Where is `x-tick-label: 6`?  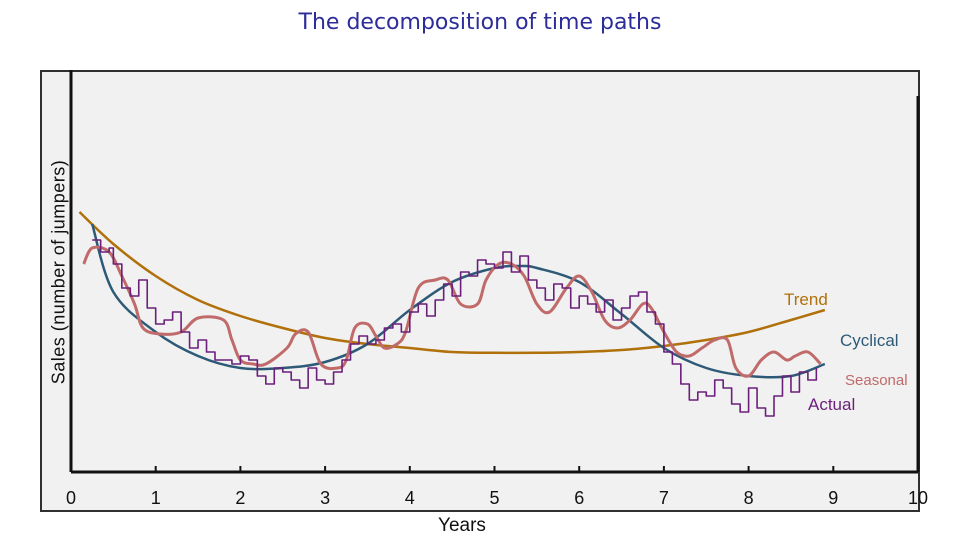 x-tick-label: 6 is located at coordinates (579, 498).